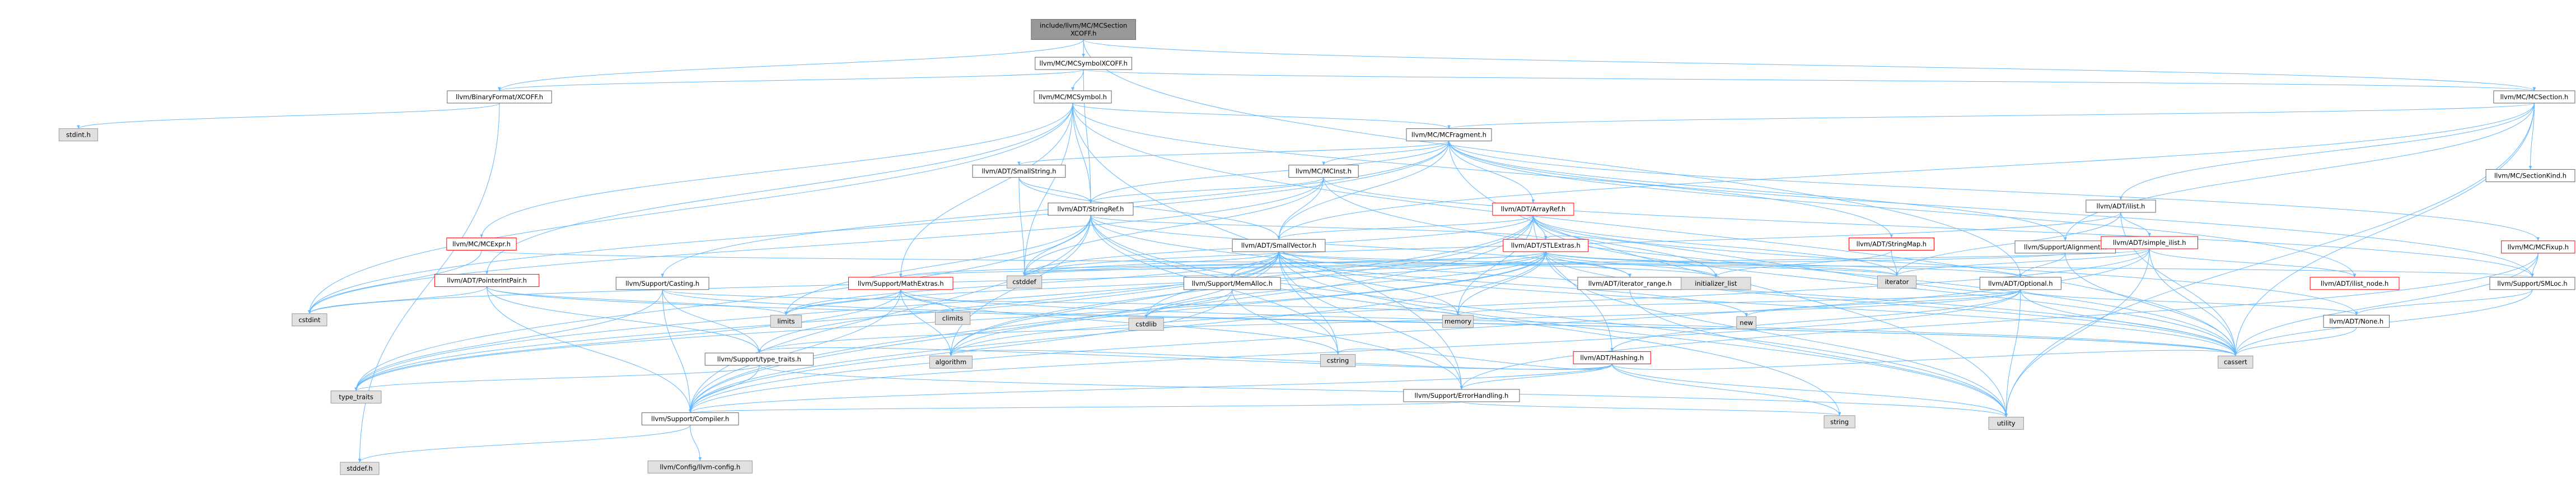  What do you see at coordinates (310, 320) in the screenshot?
I see `node-cstdint: cstdint` at bounding box center [310, 320].